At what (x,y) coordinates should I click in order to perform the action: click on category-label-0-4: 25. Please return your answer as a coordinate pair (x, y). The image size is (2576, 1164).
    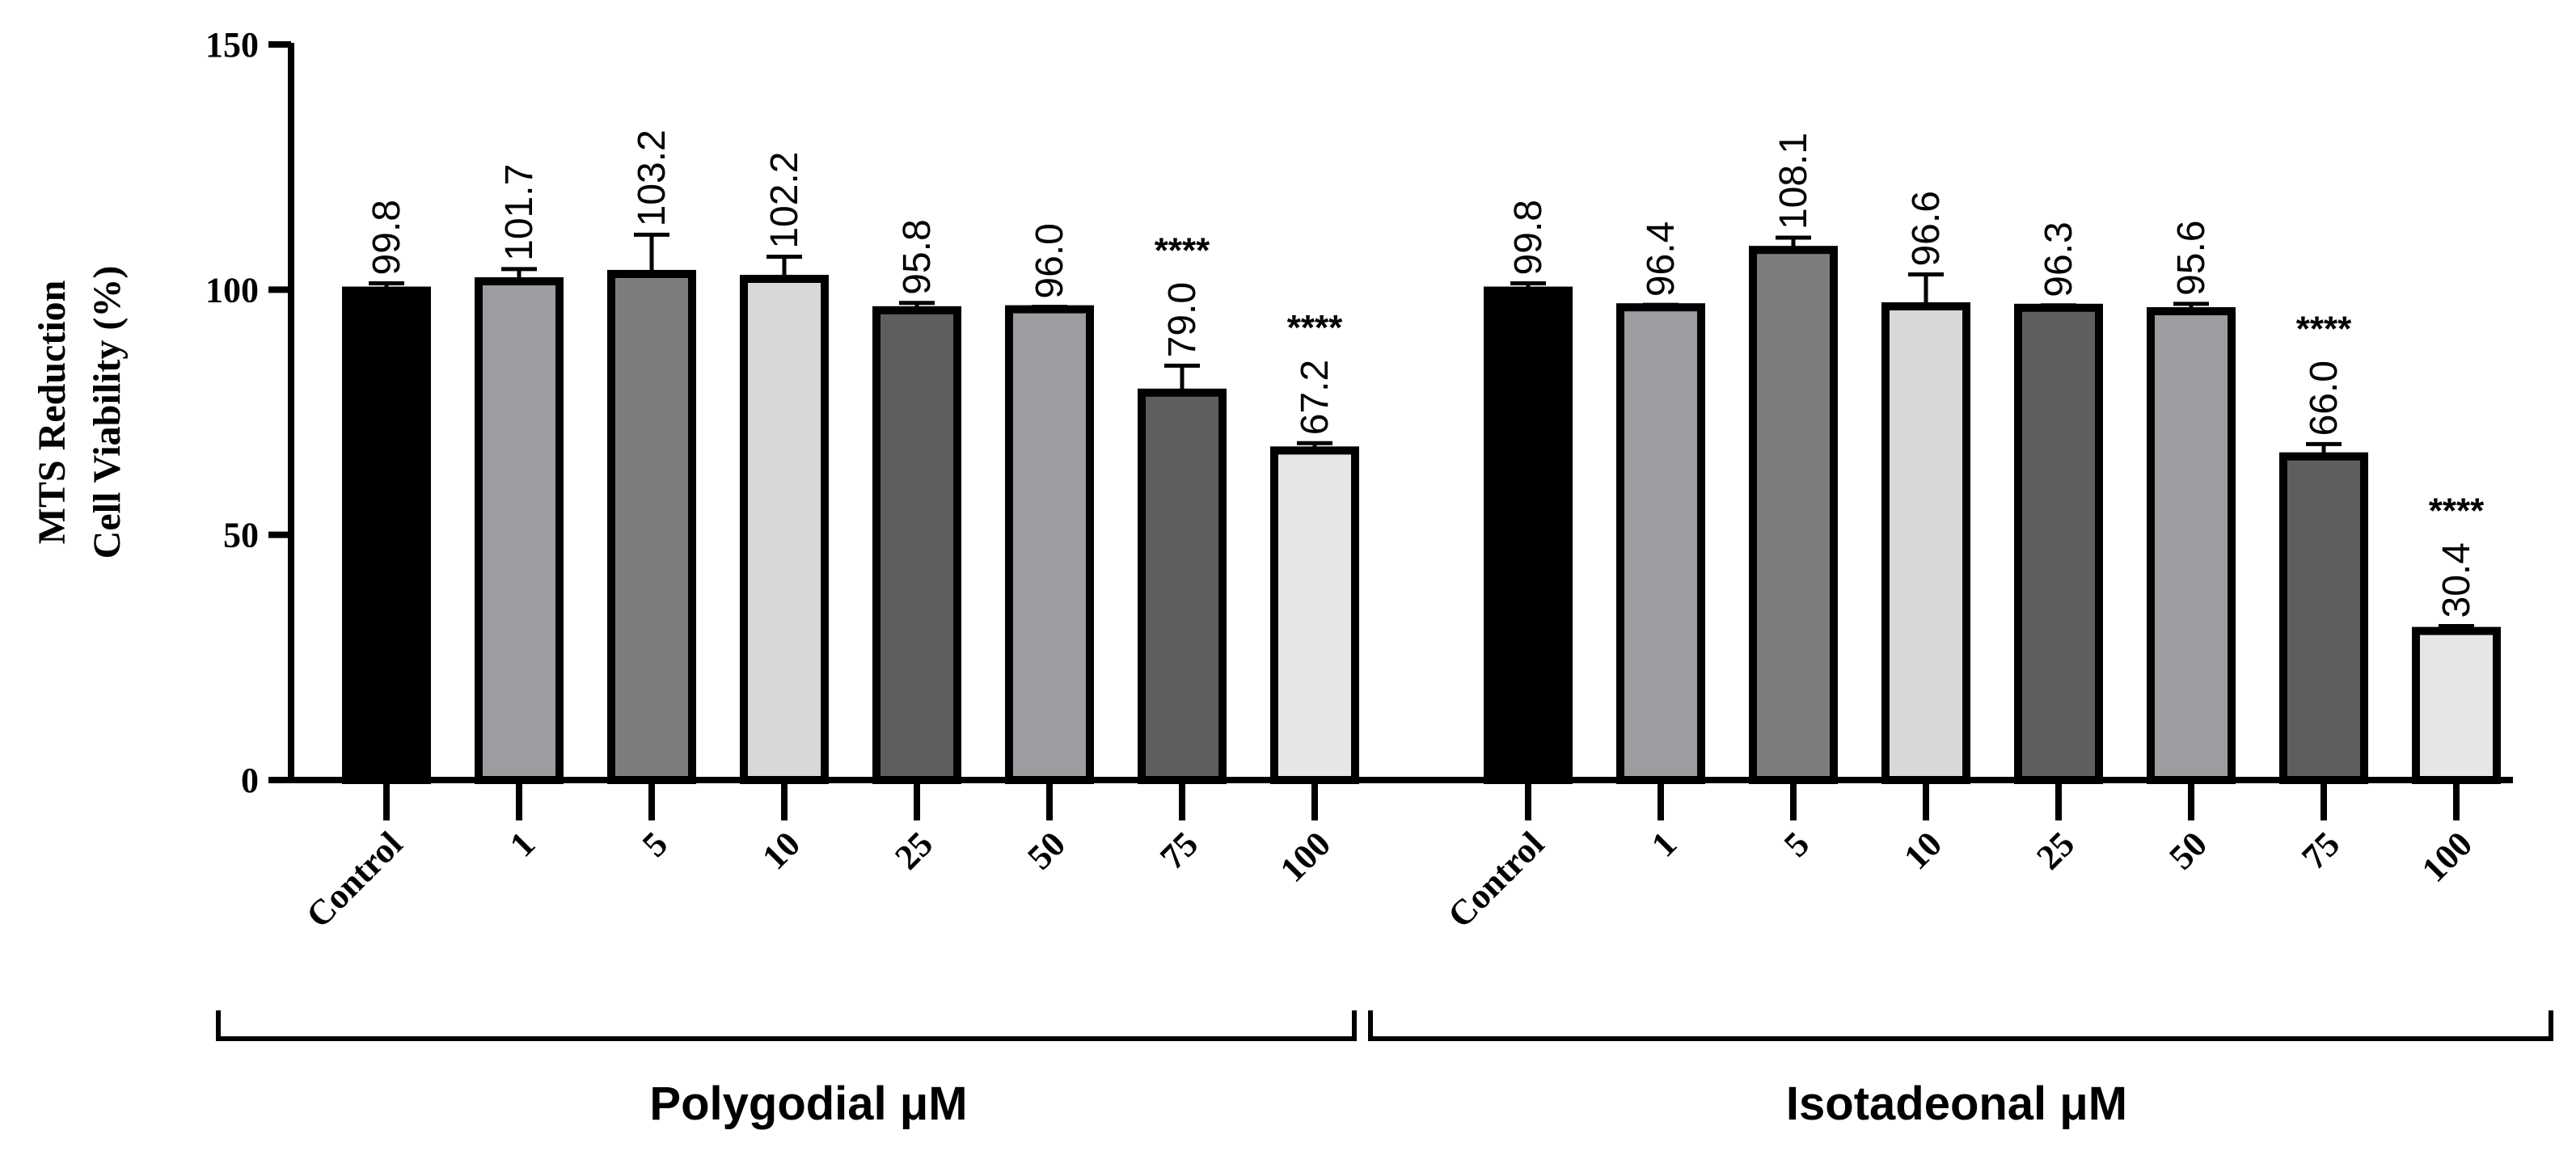
    Looking at the image, I should click on (913, 851).